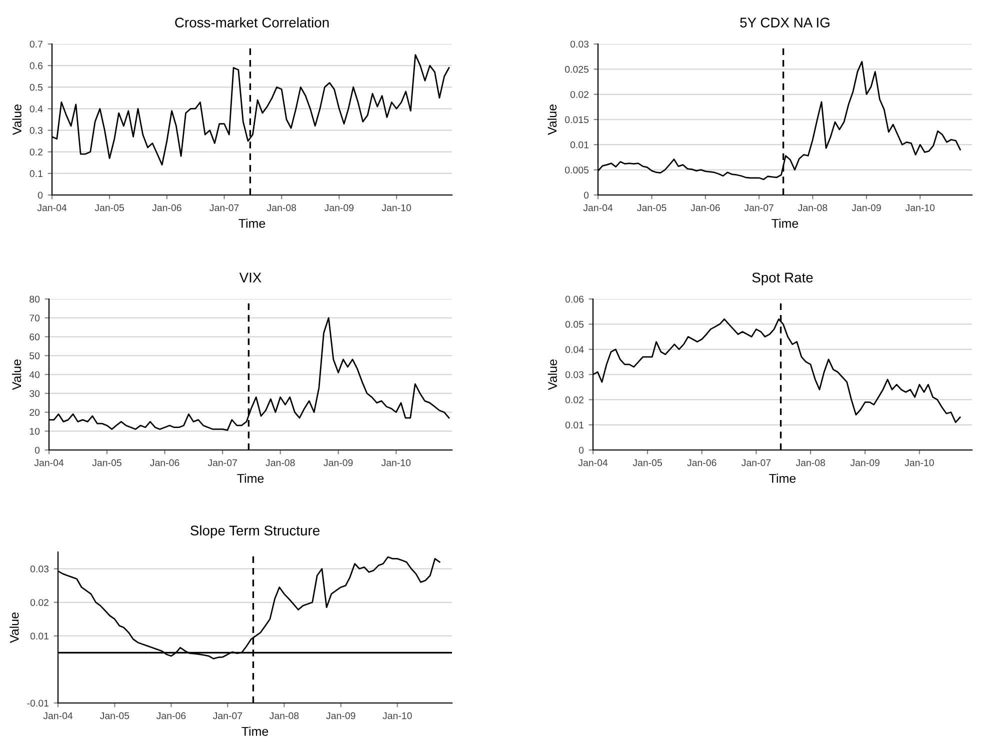  I want to click on y-tick-label: 0.025, so click(577, 69).